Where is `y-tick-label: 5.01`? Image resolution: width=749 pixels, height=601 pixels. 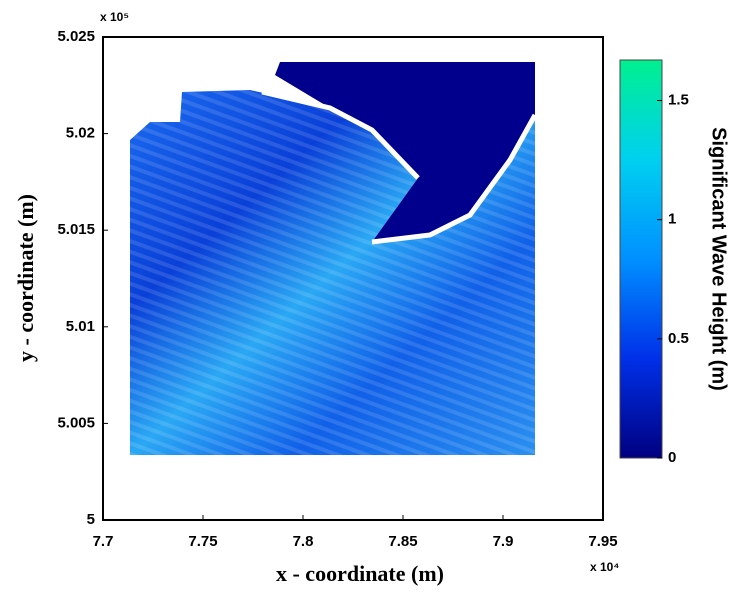 y-tick-label: 5.01 is located at coordinates (80, 326).